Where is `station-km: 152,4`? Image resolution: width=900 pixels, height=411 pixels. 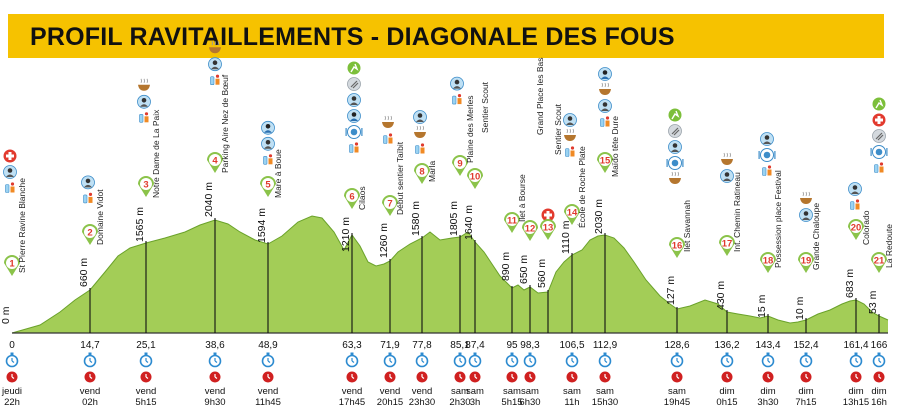
station-km: 152,4 is located at coordinates (805, 345).